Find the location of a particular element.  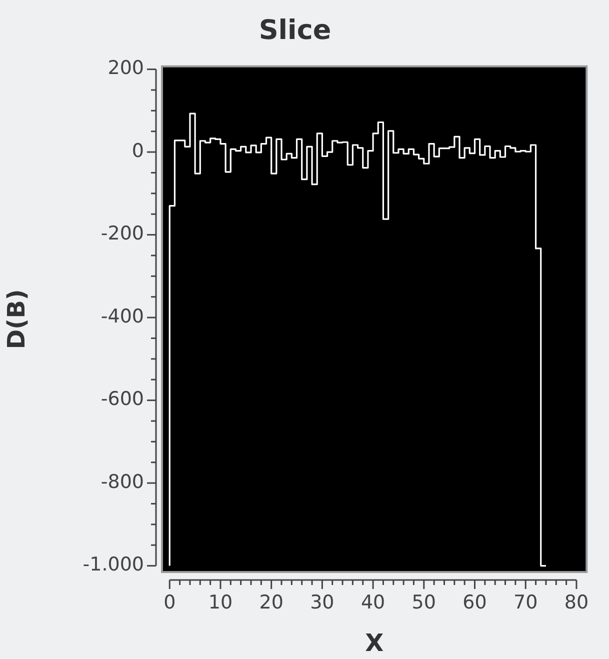

x-tick-label: 80 is located at coordinates (576, 602).